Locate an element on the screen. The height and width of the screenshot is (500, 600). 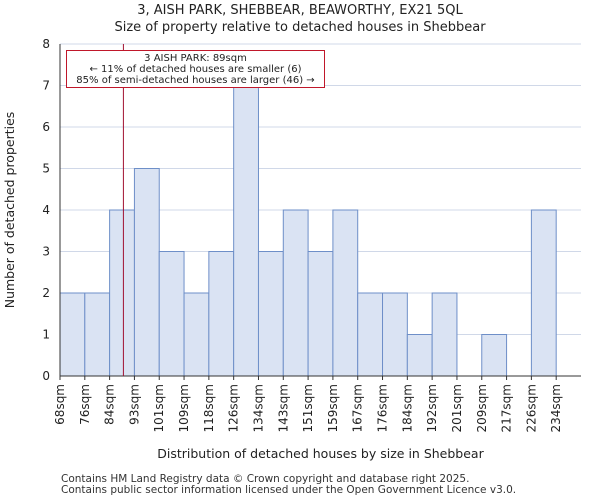
y-axis-label: Number of detached properties is located at coordinates (9, 210).